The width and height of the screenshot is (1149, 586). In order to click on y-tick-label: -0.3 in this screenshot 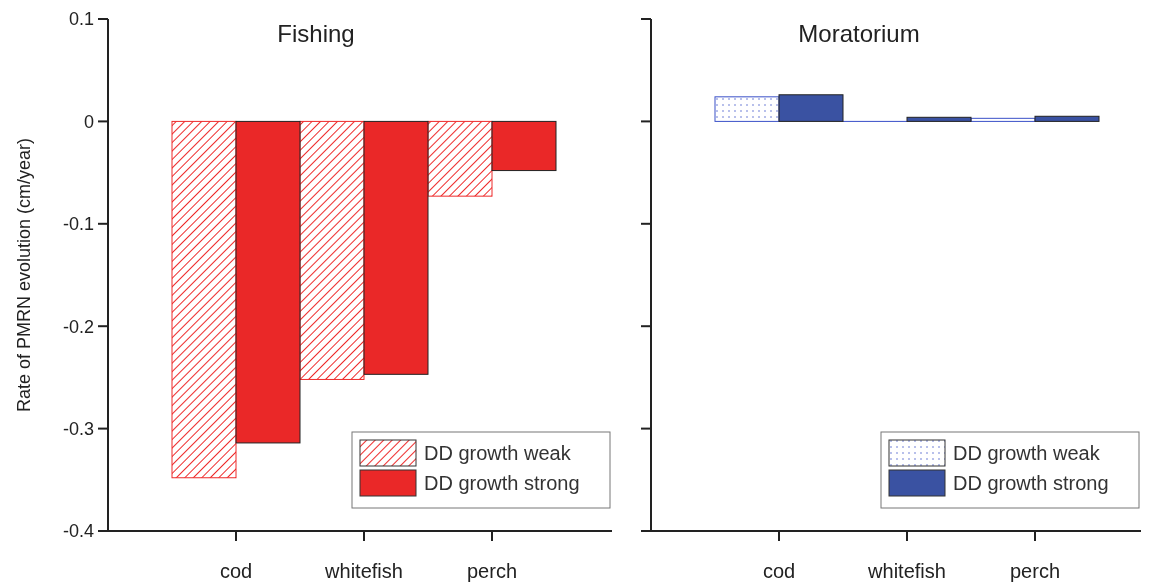, I will do `click(78, 428)`.